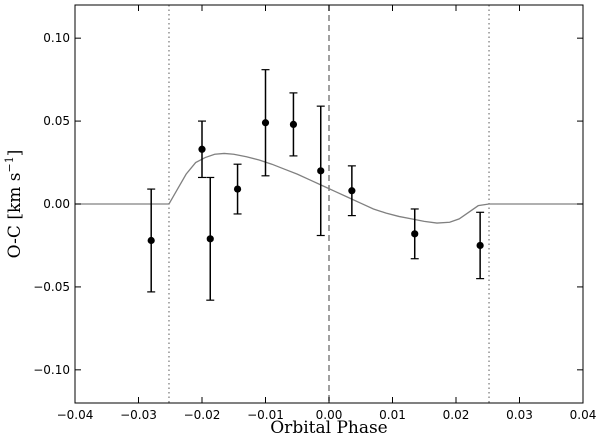 The height and width of the screenshot is (438, 600). I want to click on x-axis-label: Orbital Phase, so click(329, 428).